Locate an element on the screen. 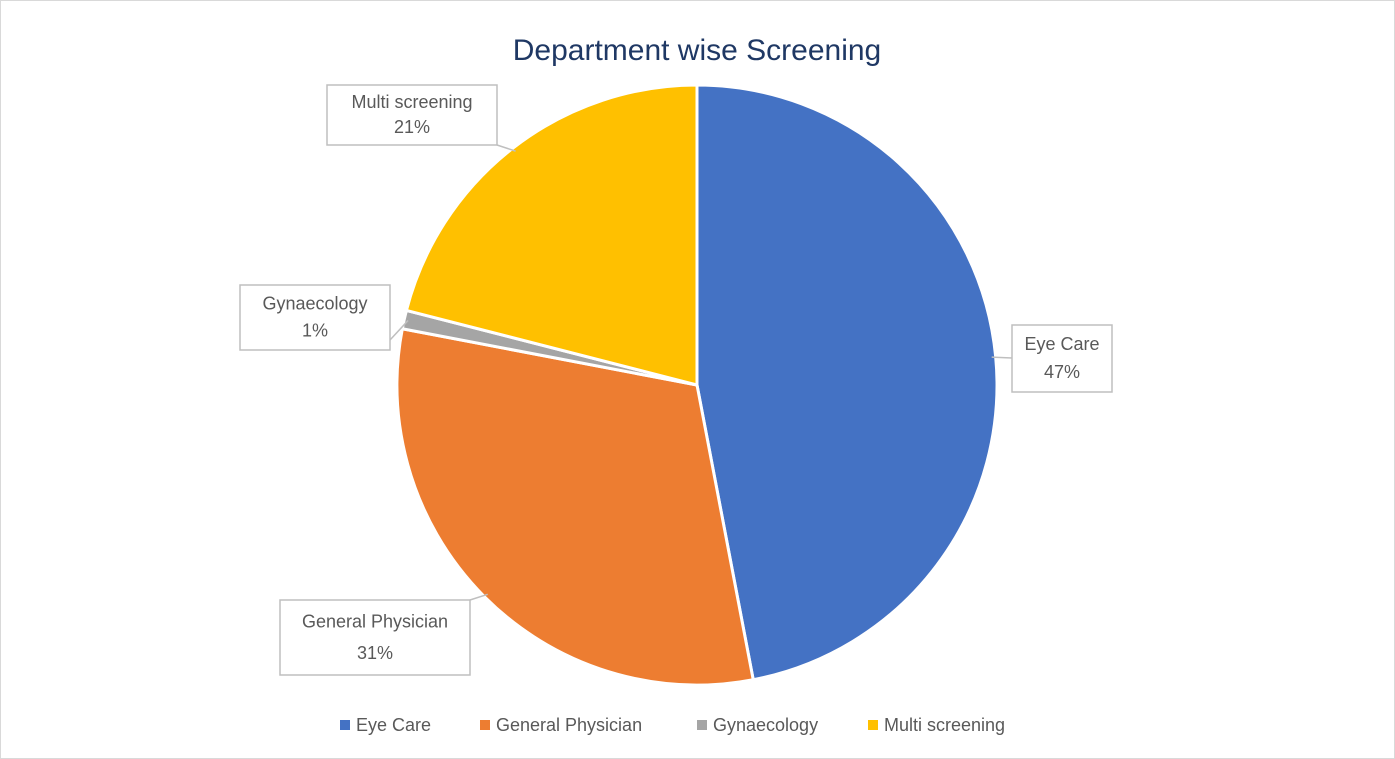  data-label-value: 31% is located at coordinates (375, 653).